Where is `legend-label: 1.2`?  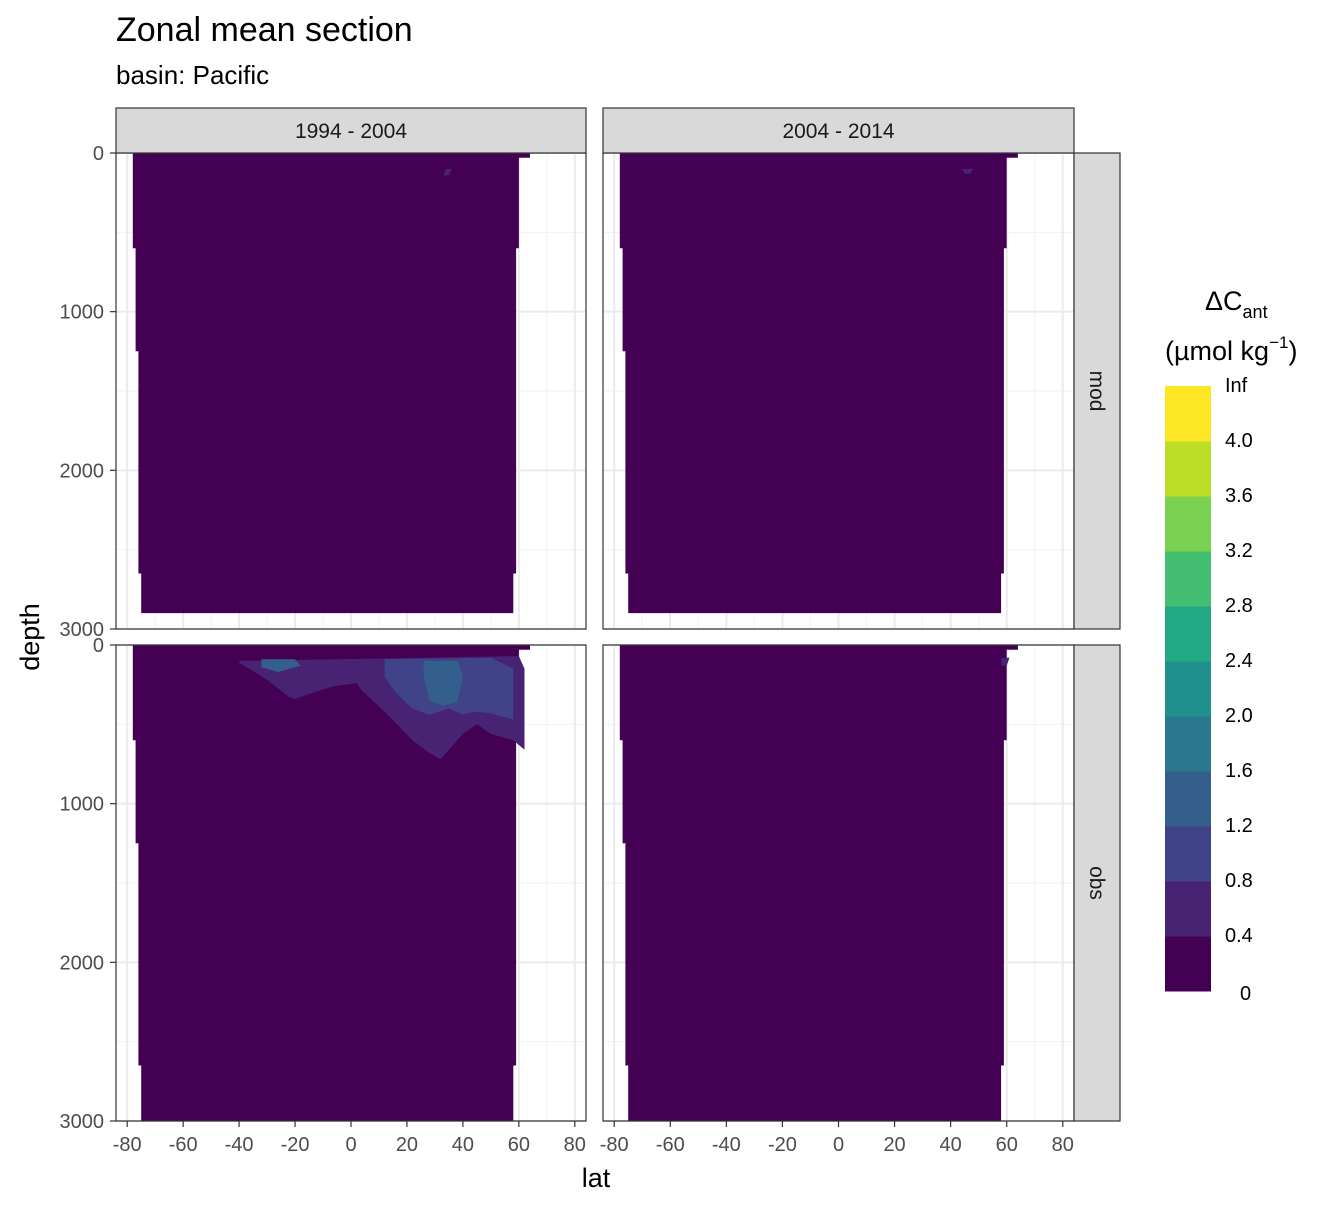 legend-label: 1.2 is located at coordinates (1239, 826).